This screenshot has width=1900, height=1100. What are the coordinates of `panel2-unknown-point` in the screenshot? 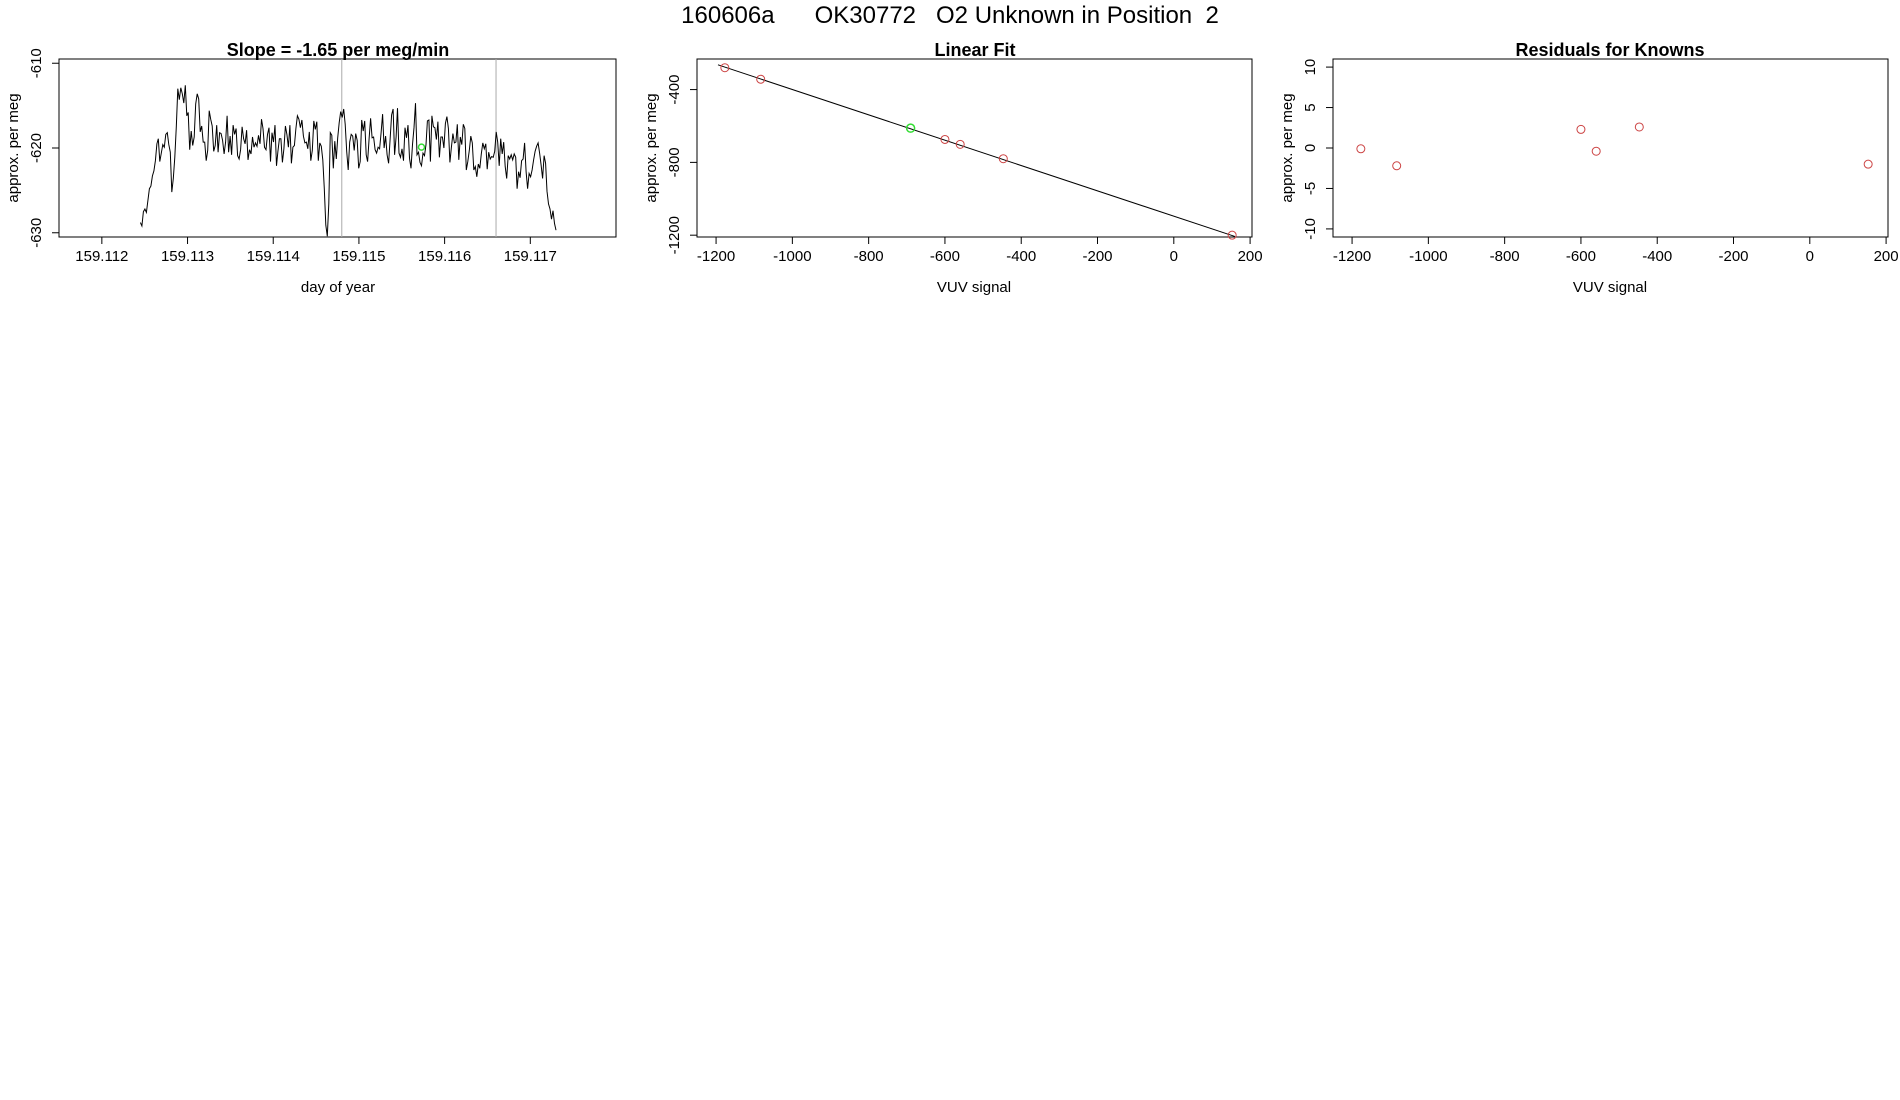 It's located at (910, 128).